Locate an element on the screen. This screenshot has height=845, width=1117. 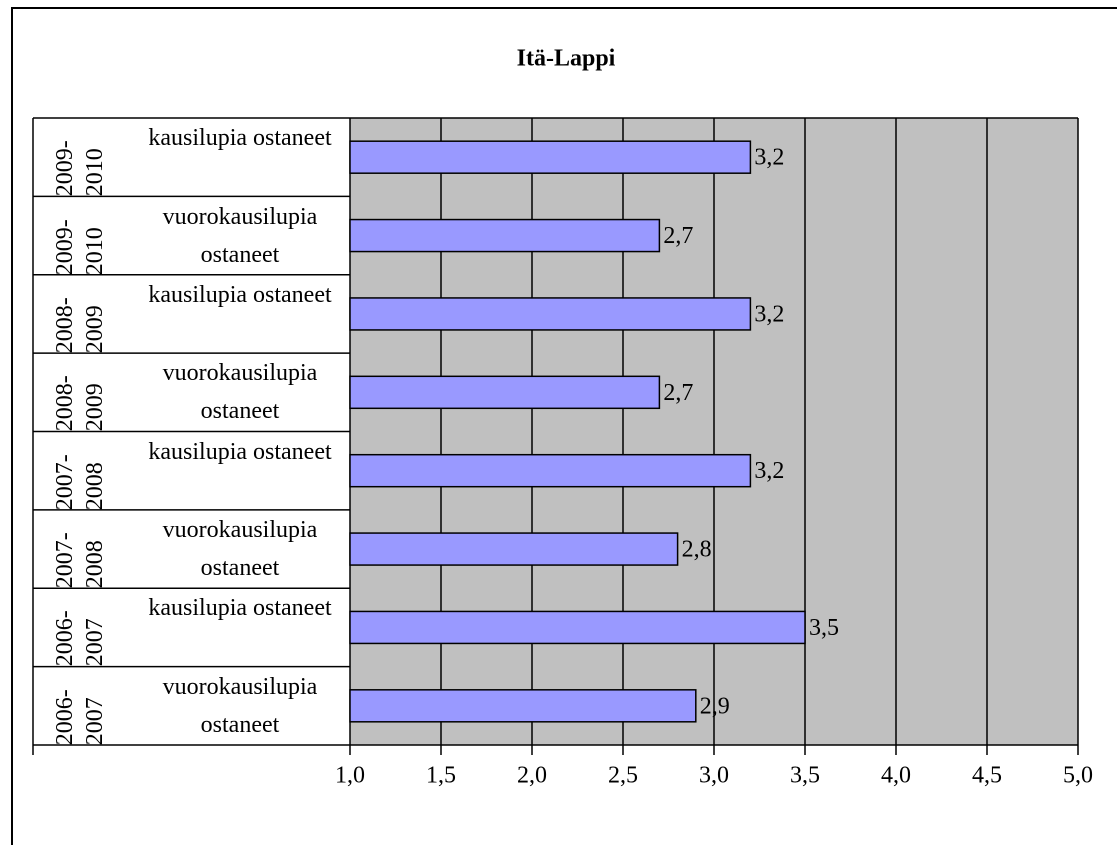
chart-title: Itä-Lappi is located at coordinates (566, 59).